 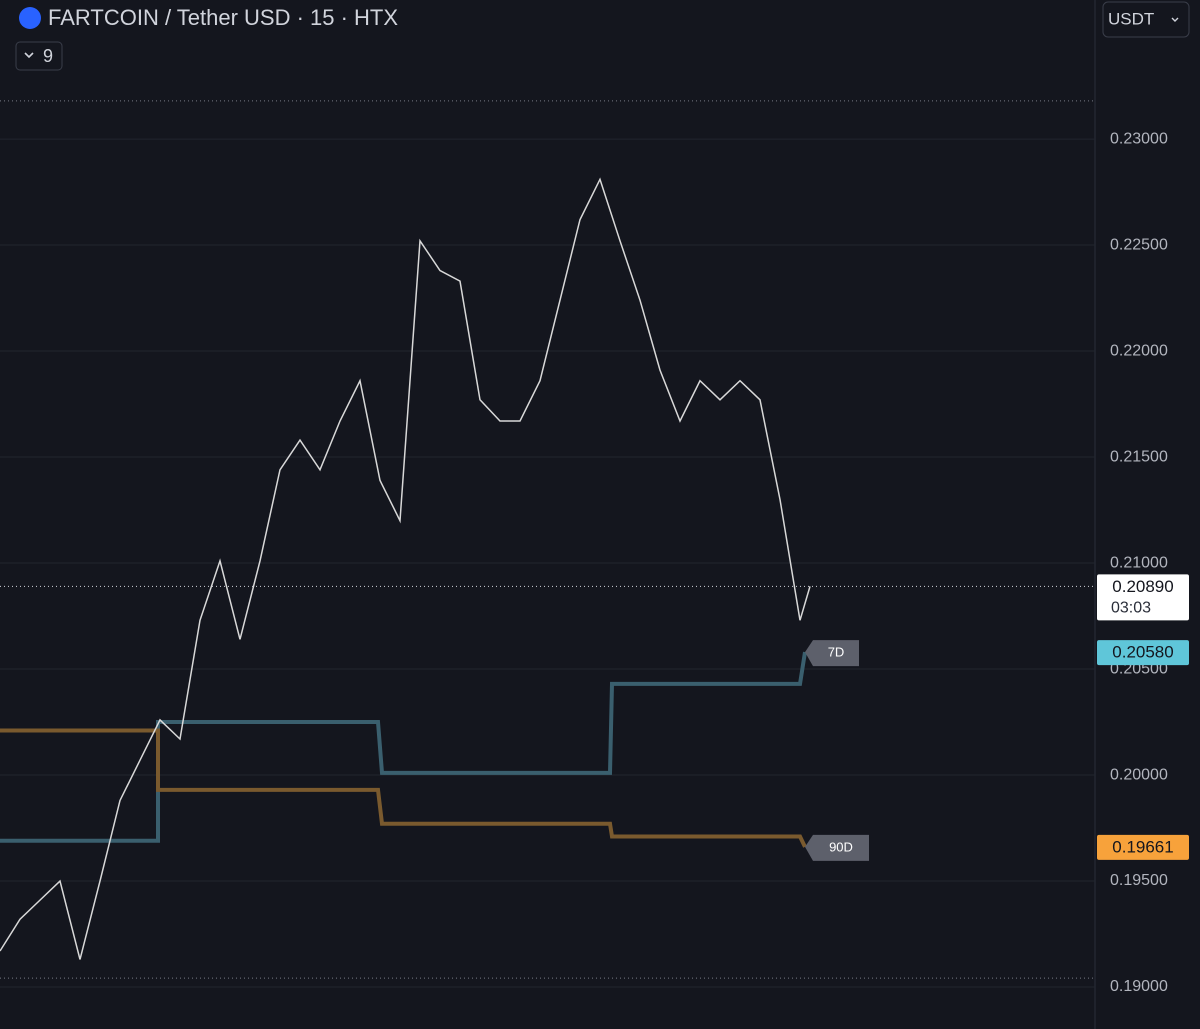 What do you see at coordinates (30, 18) in the screenshot?
I see `coin-logo` at bounding box center [30, 18].